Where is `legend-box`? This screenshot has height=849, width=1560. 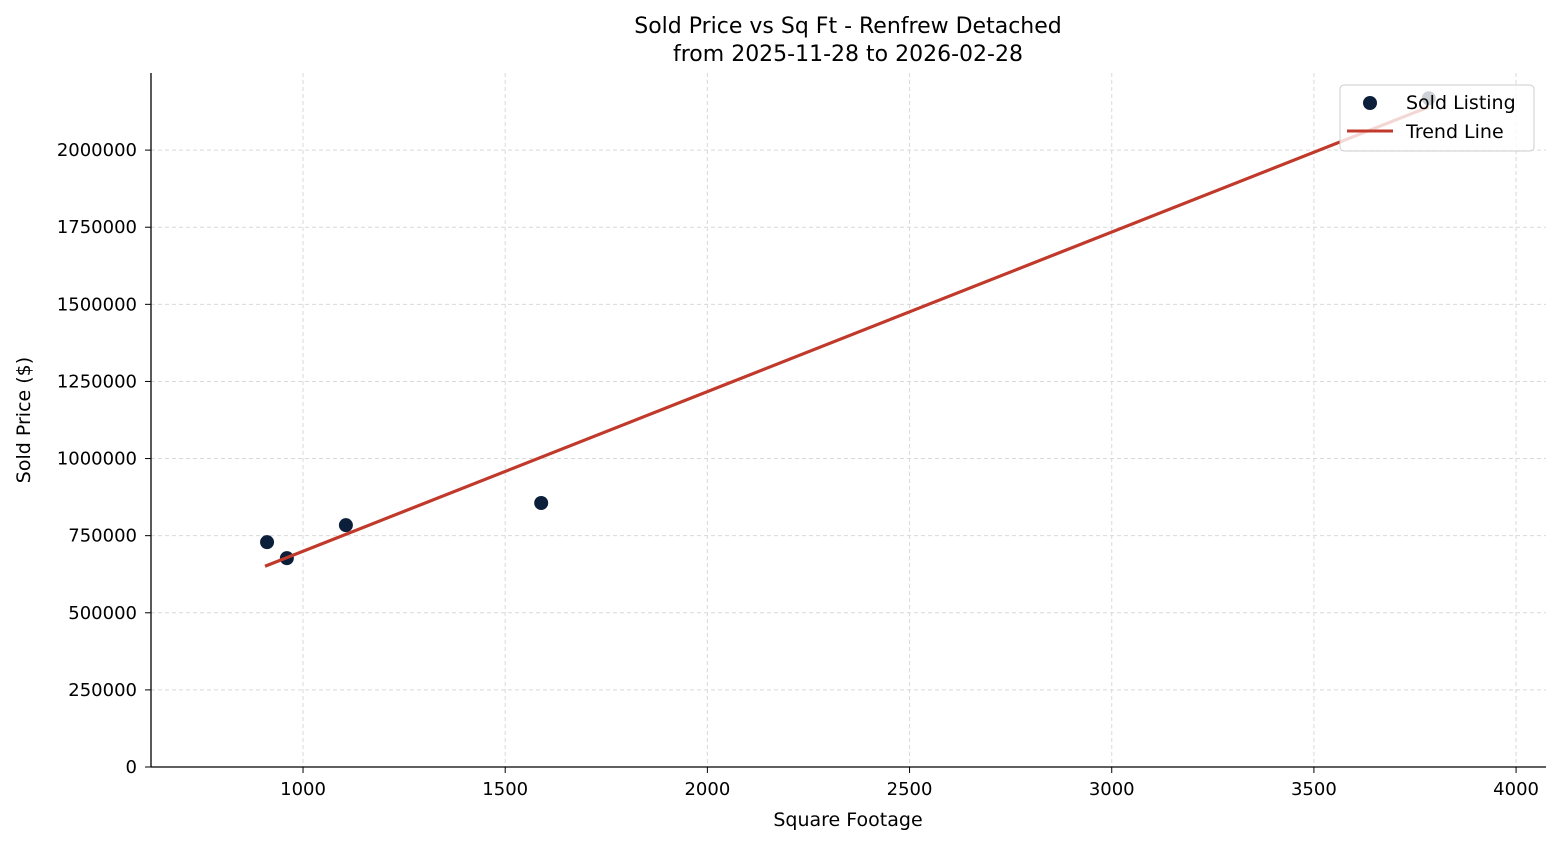 legend-box is located at coordinates (1437, 118).